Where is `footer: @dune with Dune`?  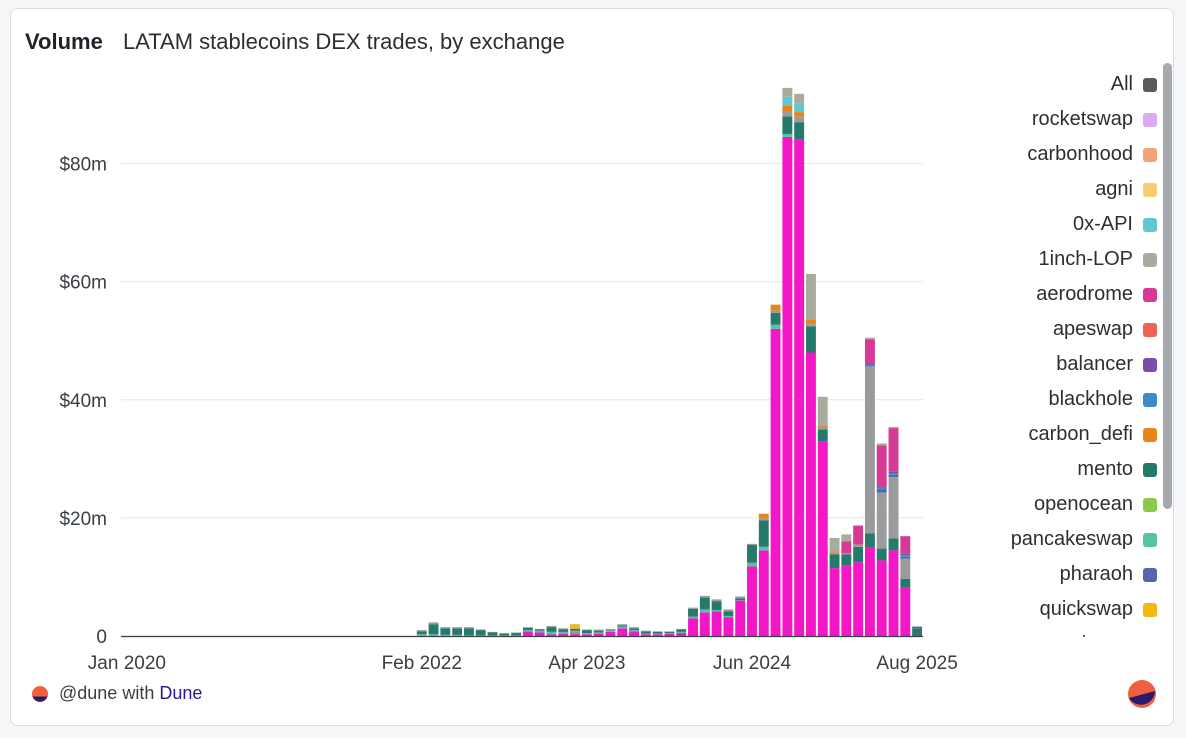
footer: @dune with Dune is located at coordinates (116, 693).